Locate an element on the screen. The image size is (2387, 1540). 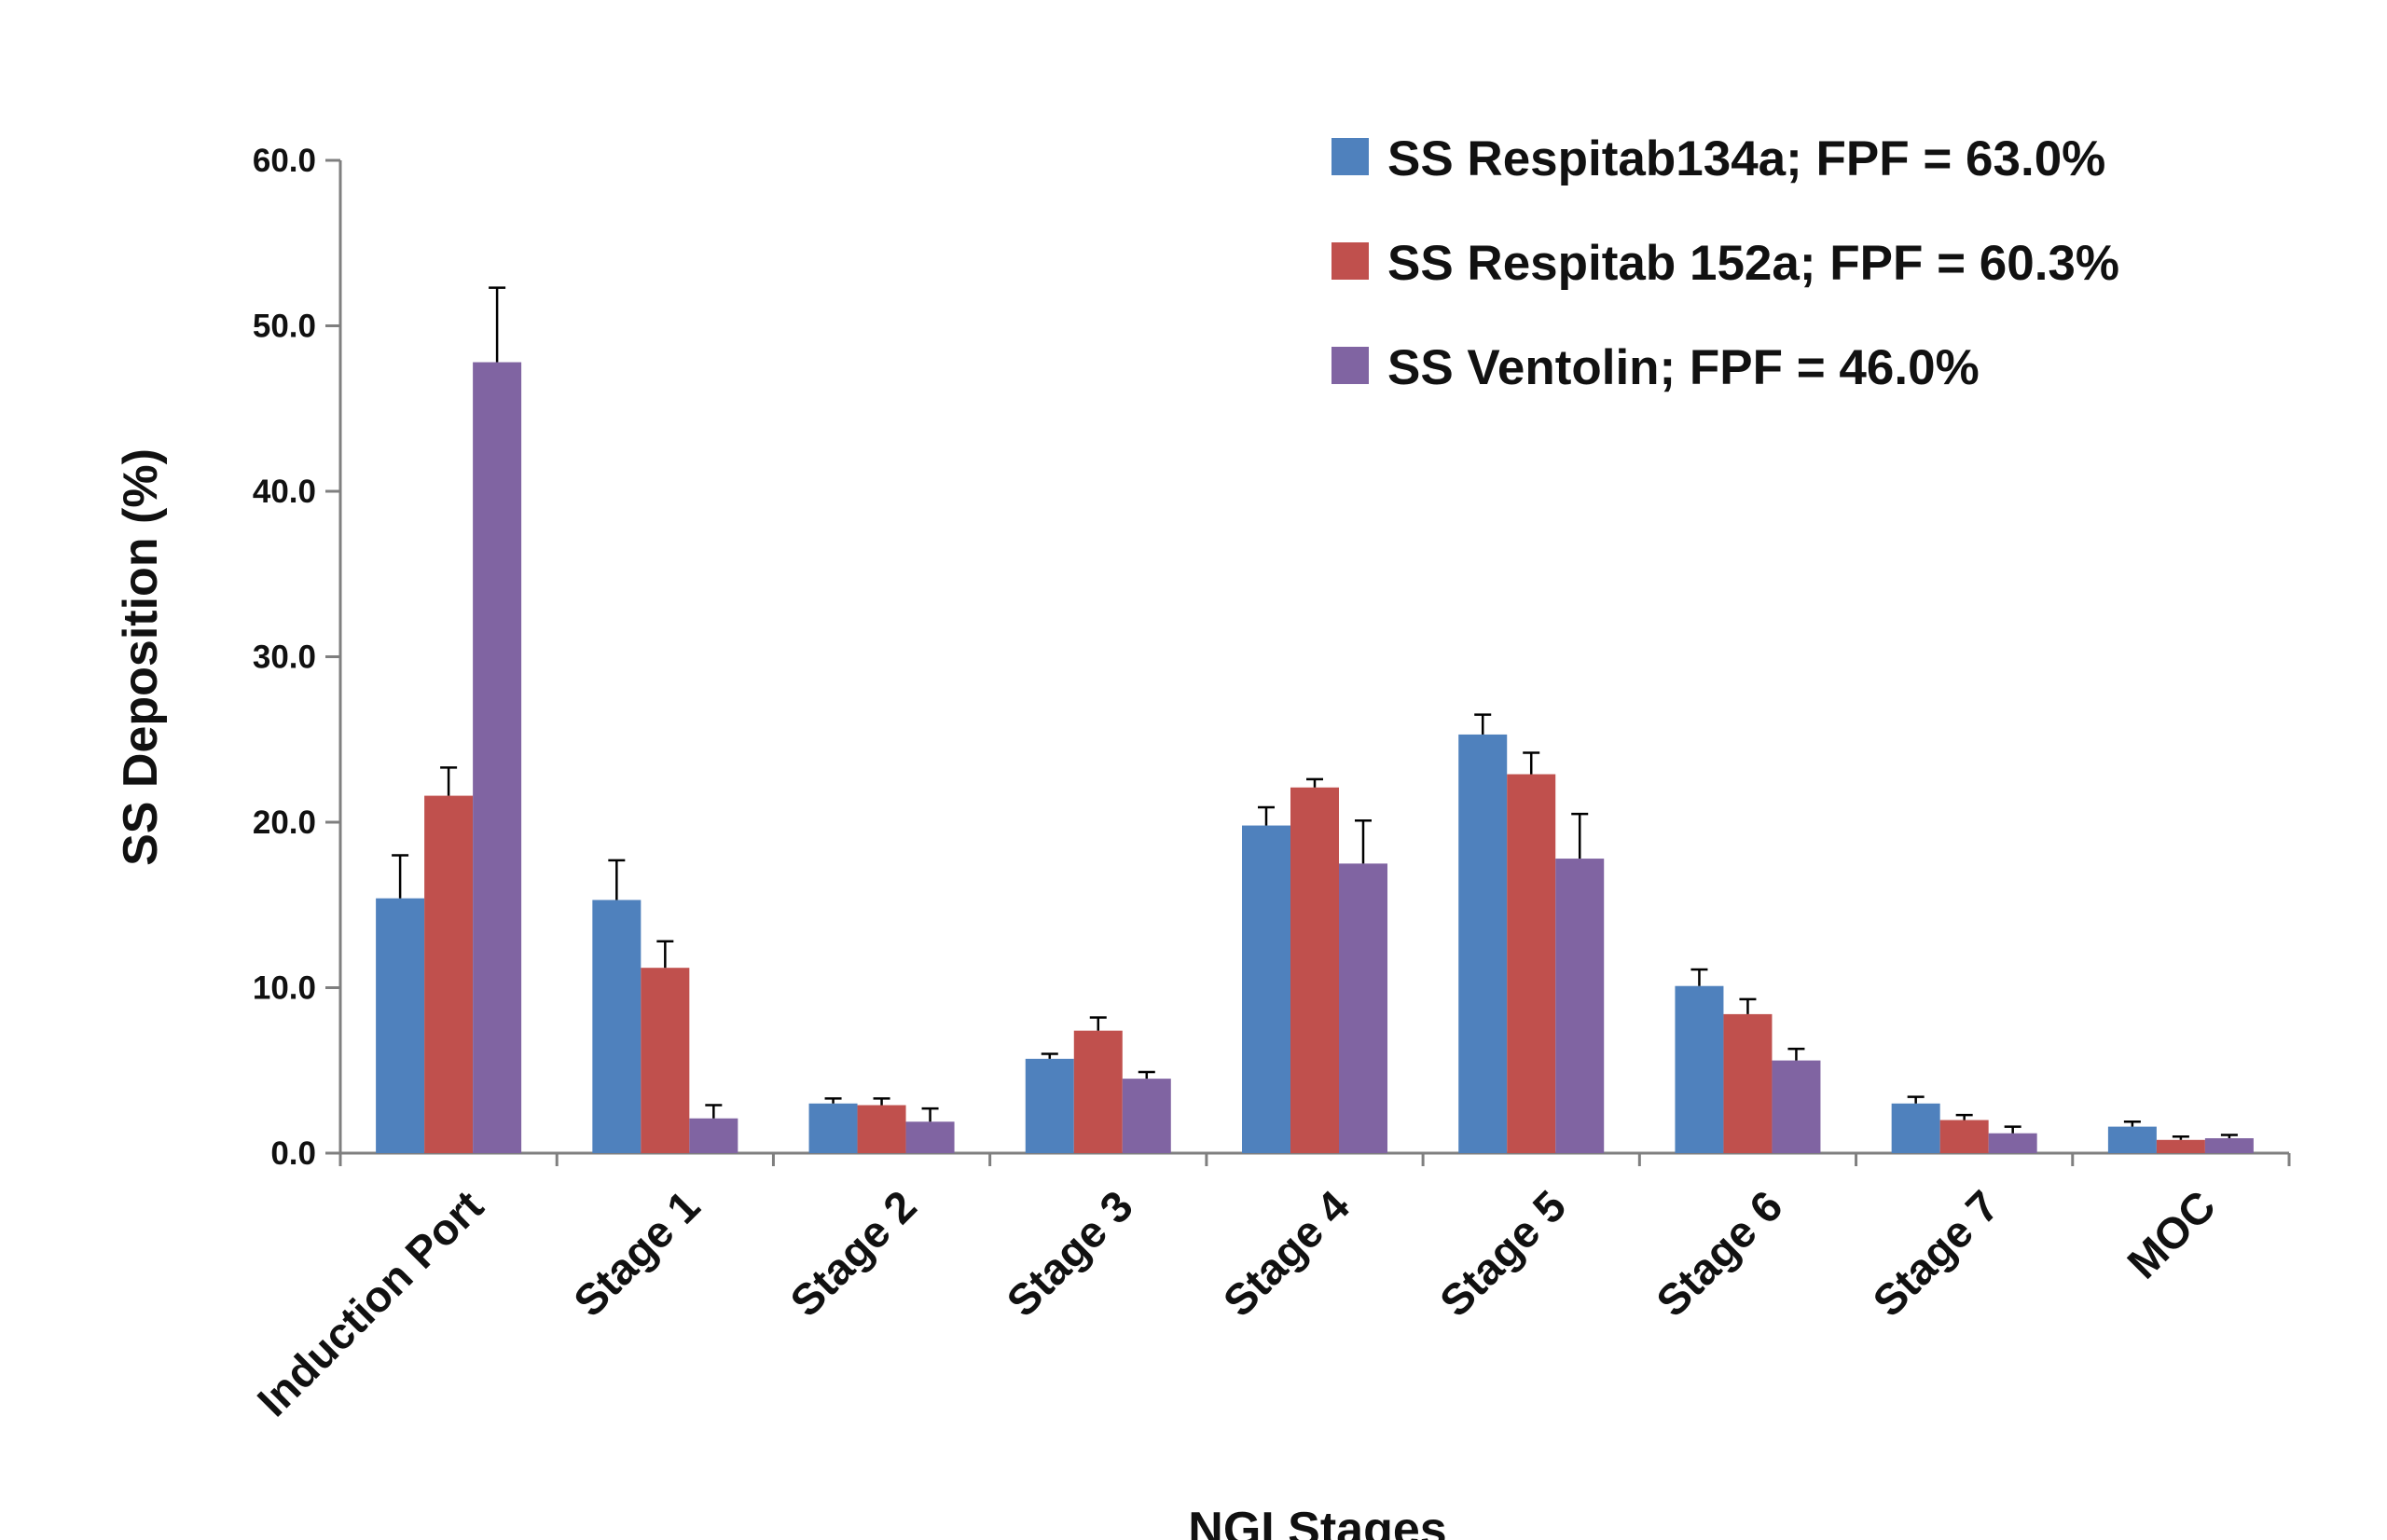
legend-label: SS Respitab 152a; FPF = 60.3% is located at coordinates (1753, 263).